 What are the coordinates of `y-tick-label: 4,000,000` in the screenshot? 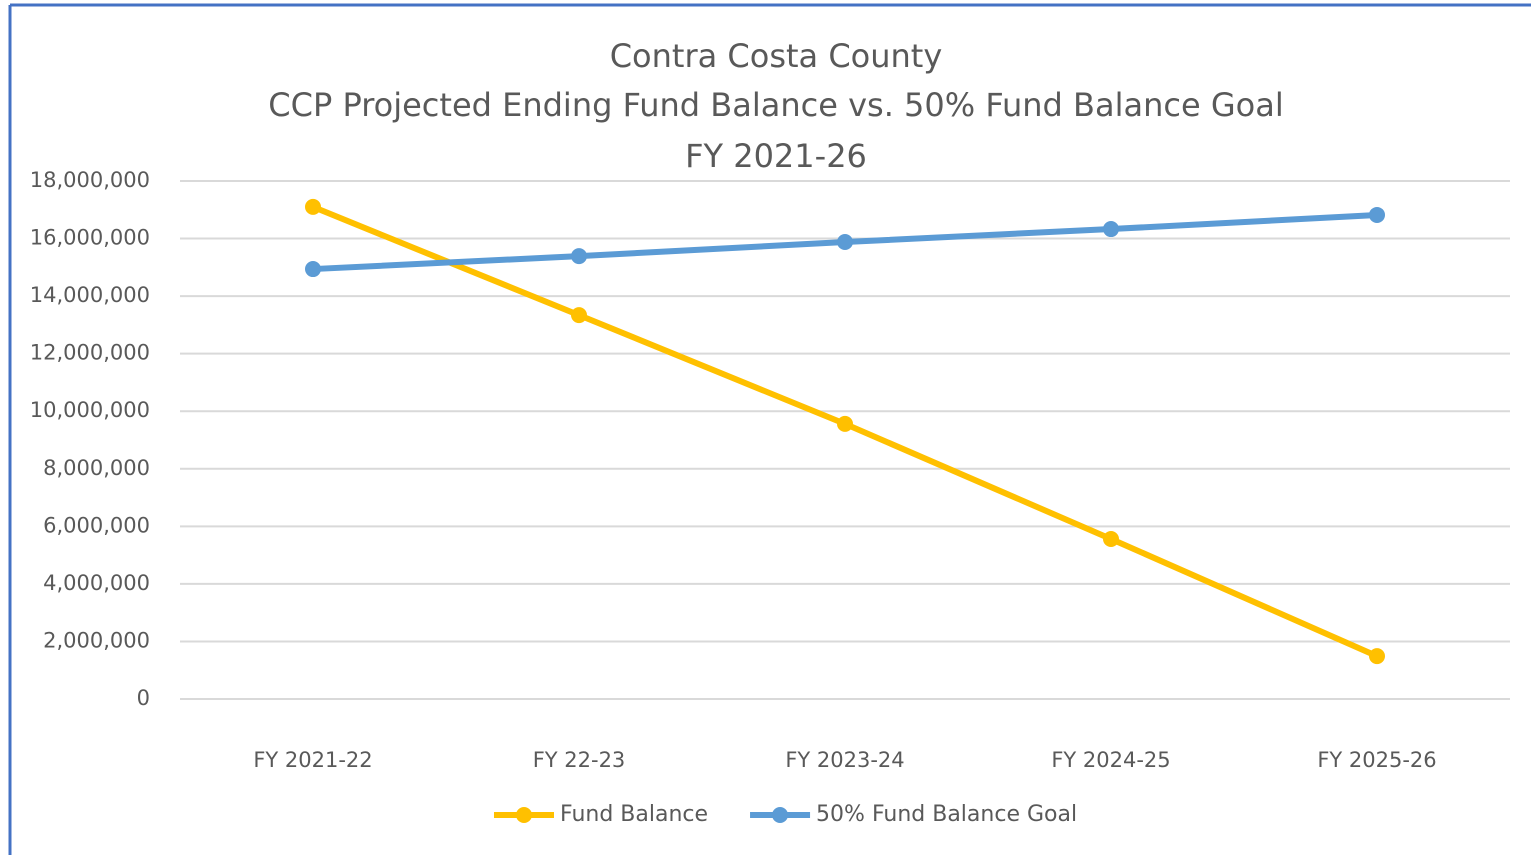 It's located at (96, 583).